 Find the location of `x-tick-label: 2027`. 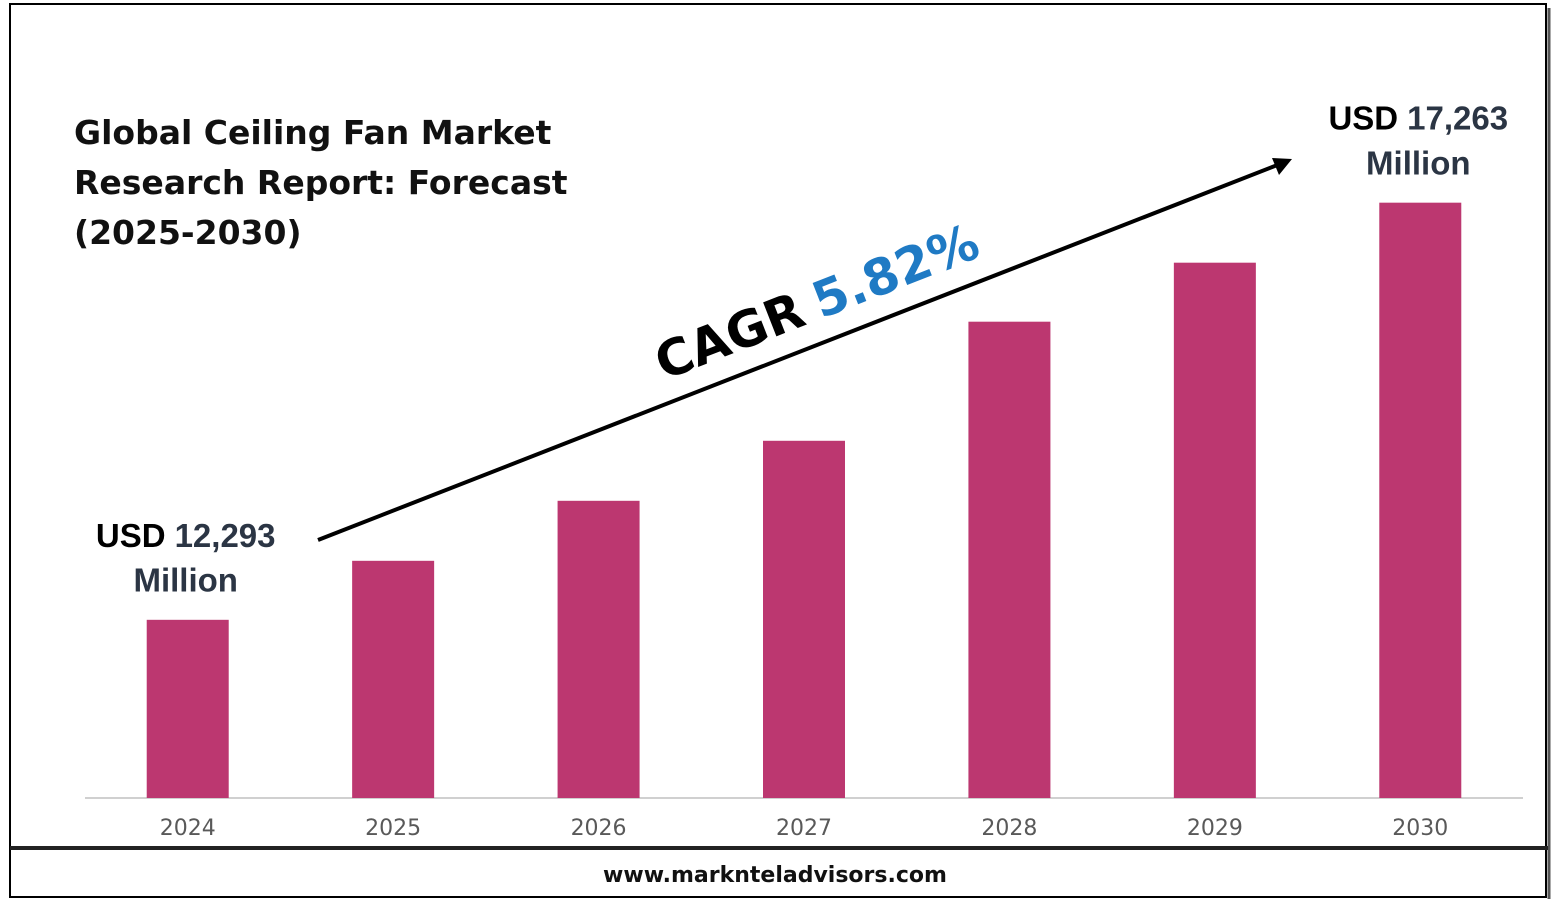

x-tick-label: 2027 is located at coordinates (804, 828).